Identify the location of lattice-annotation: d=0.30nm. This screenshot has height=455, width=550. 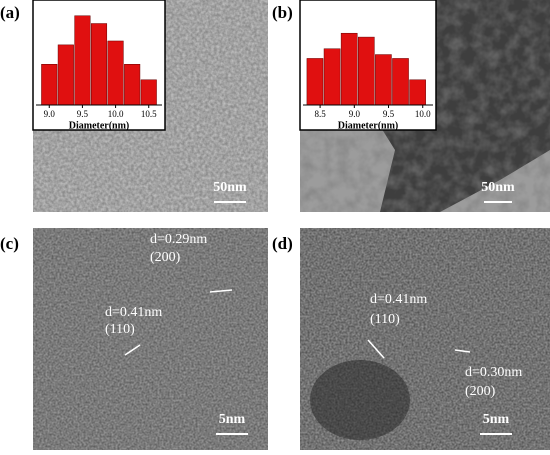
(493, 372).